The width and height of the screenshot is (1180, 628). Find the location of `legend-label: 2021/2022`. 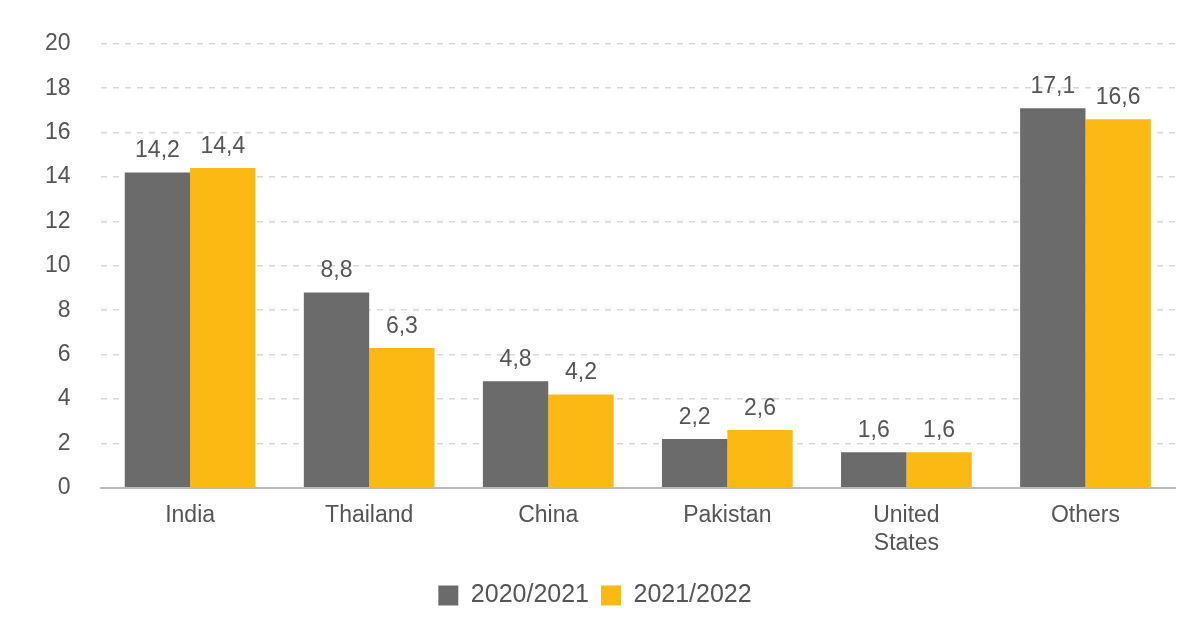

legend-label: 2021/2022 is located at coordinates (692, 593).